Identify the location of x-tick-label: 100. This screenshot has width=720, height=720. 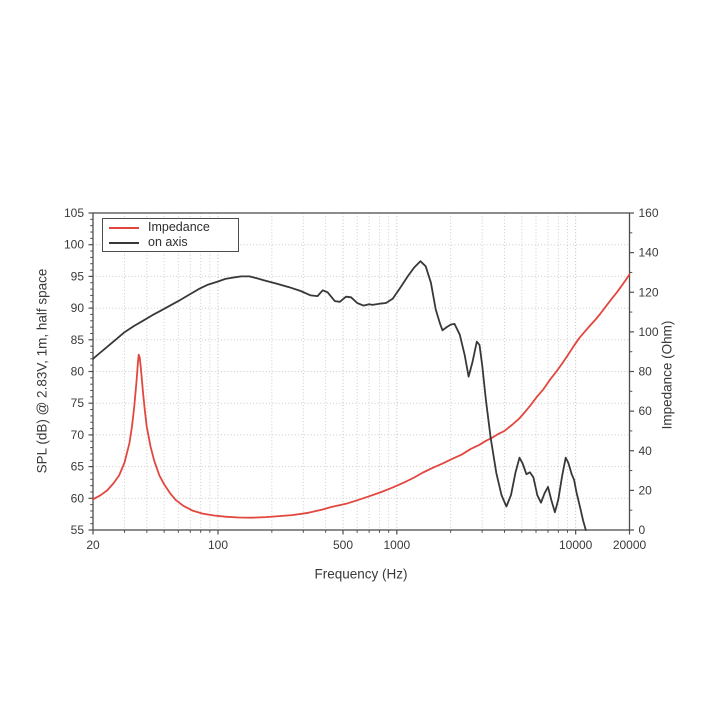
(218, 545).